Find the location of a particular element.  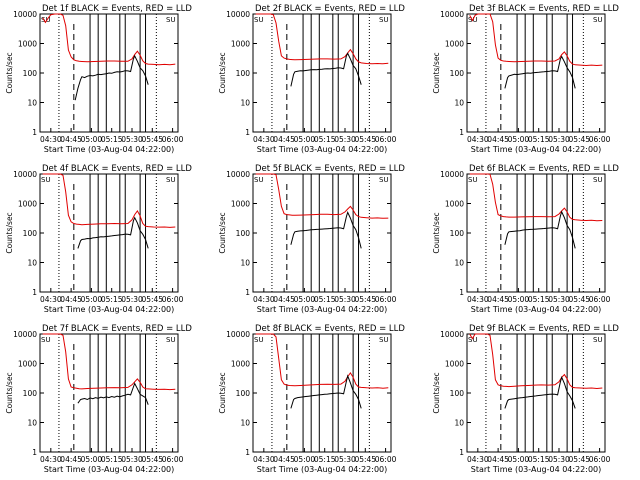

panel-title: Det 5f BLACK = Events, RED = LLD is located at coordinates (330, 169).